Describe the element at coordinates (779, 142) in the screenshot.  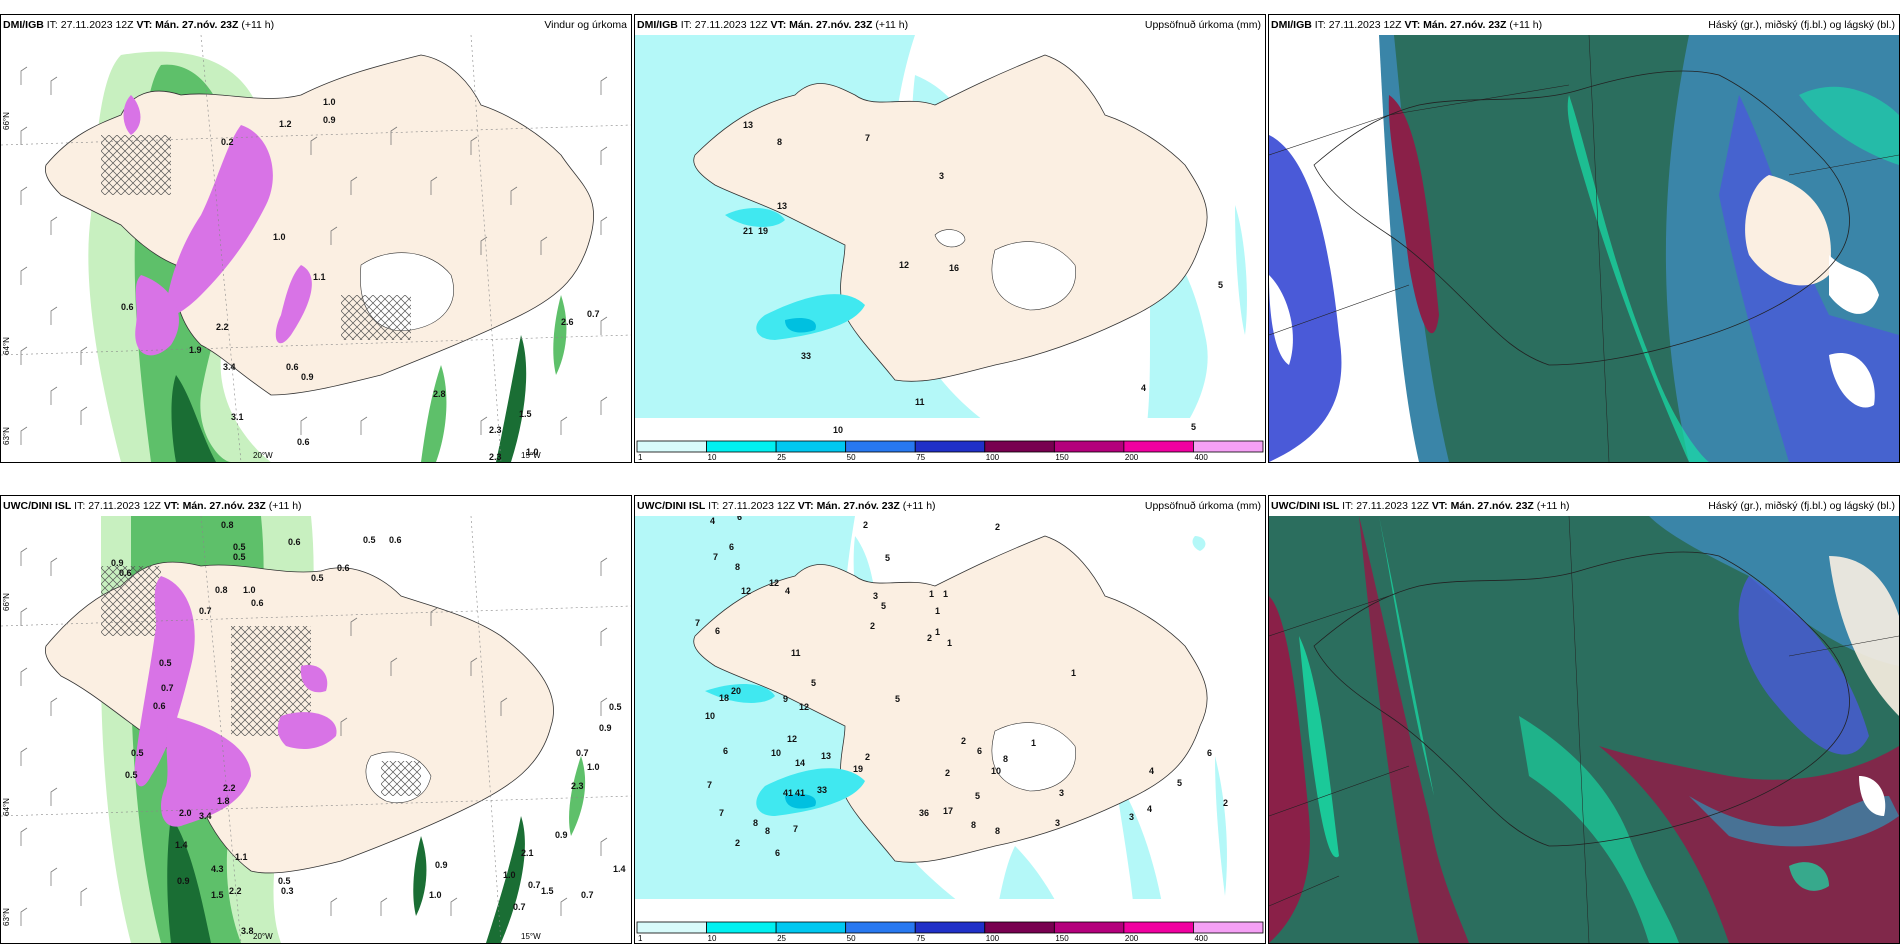
I see `svg-text: 8` at that location.